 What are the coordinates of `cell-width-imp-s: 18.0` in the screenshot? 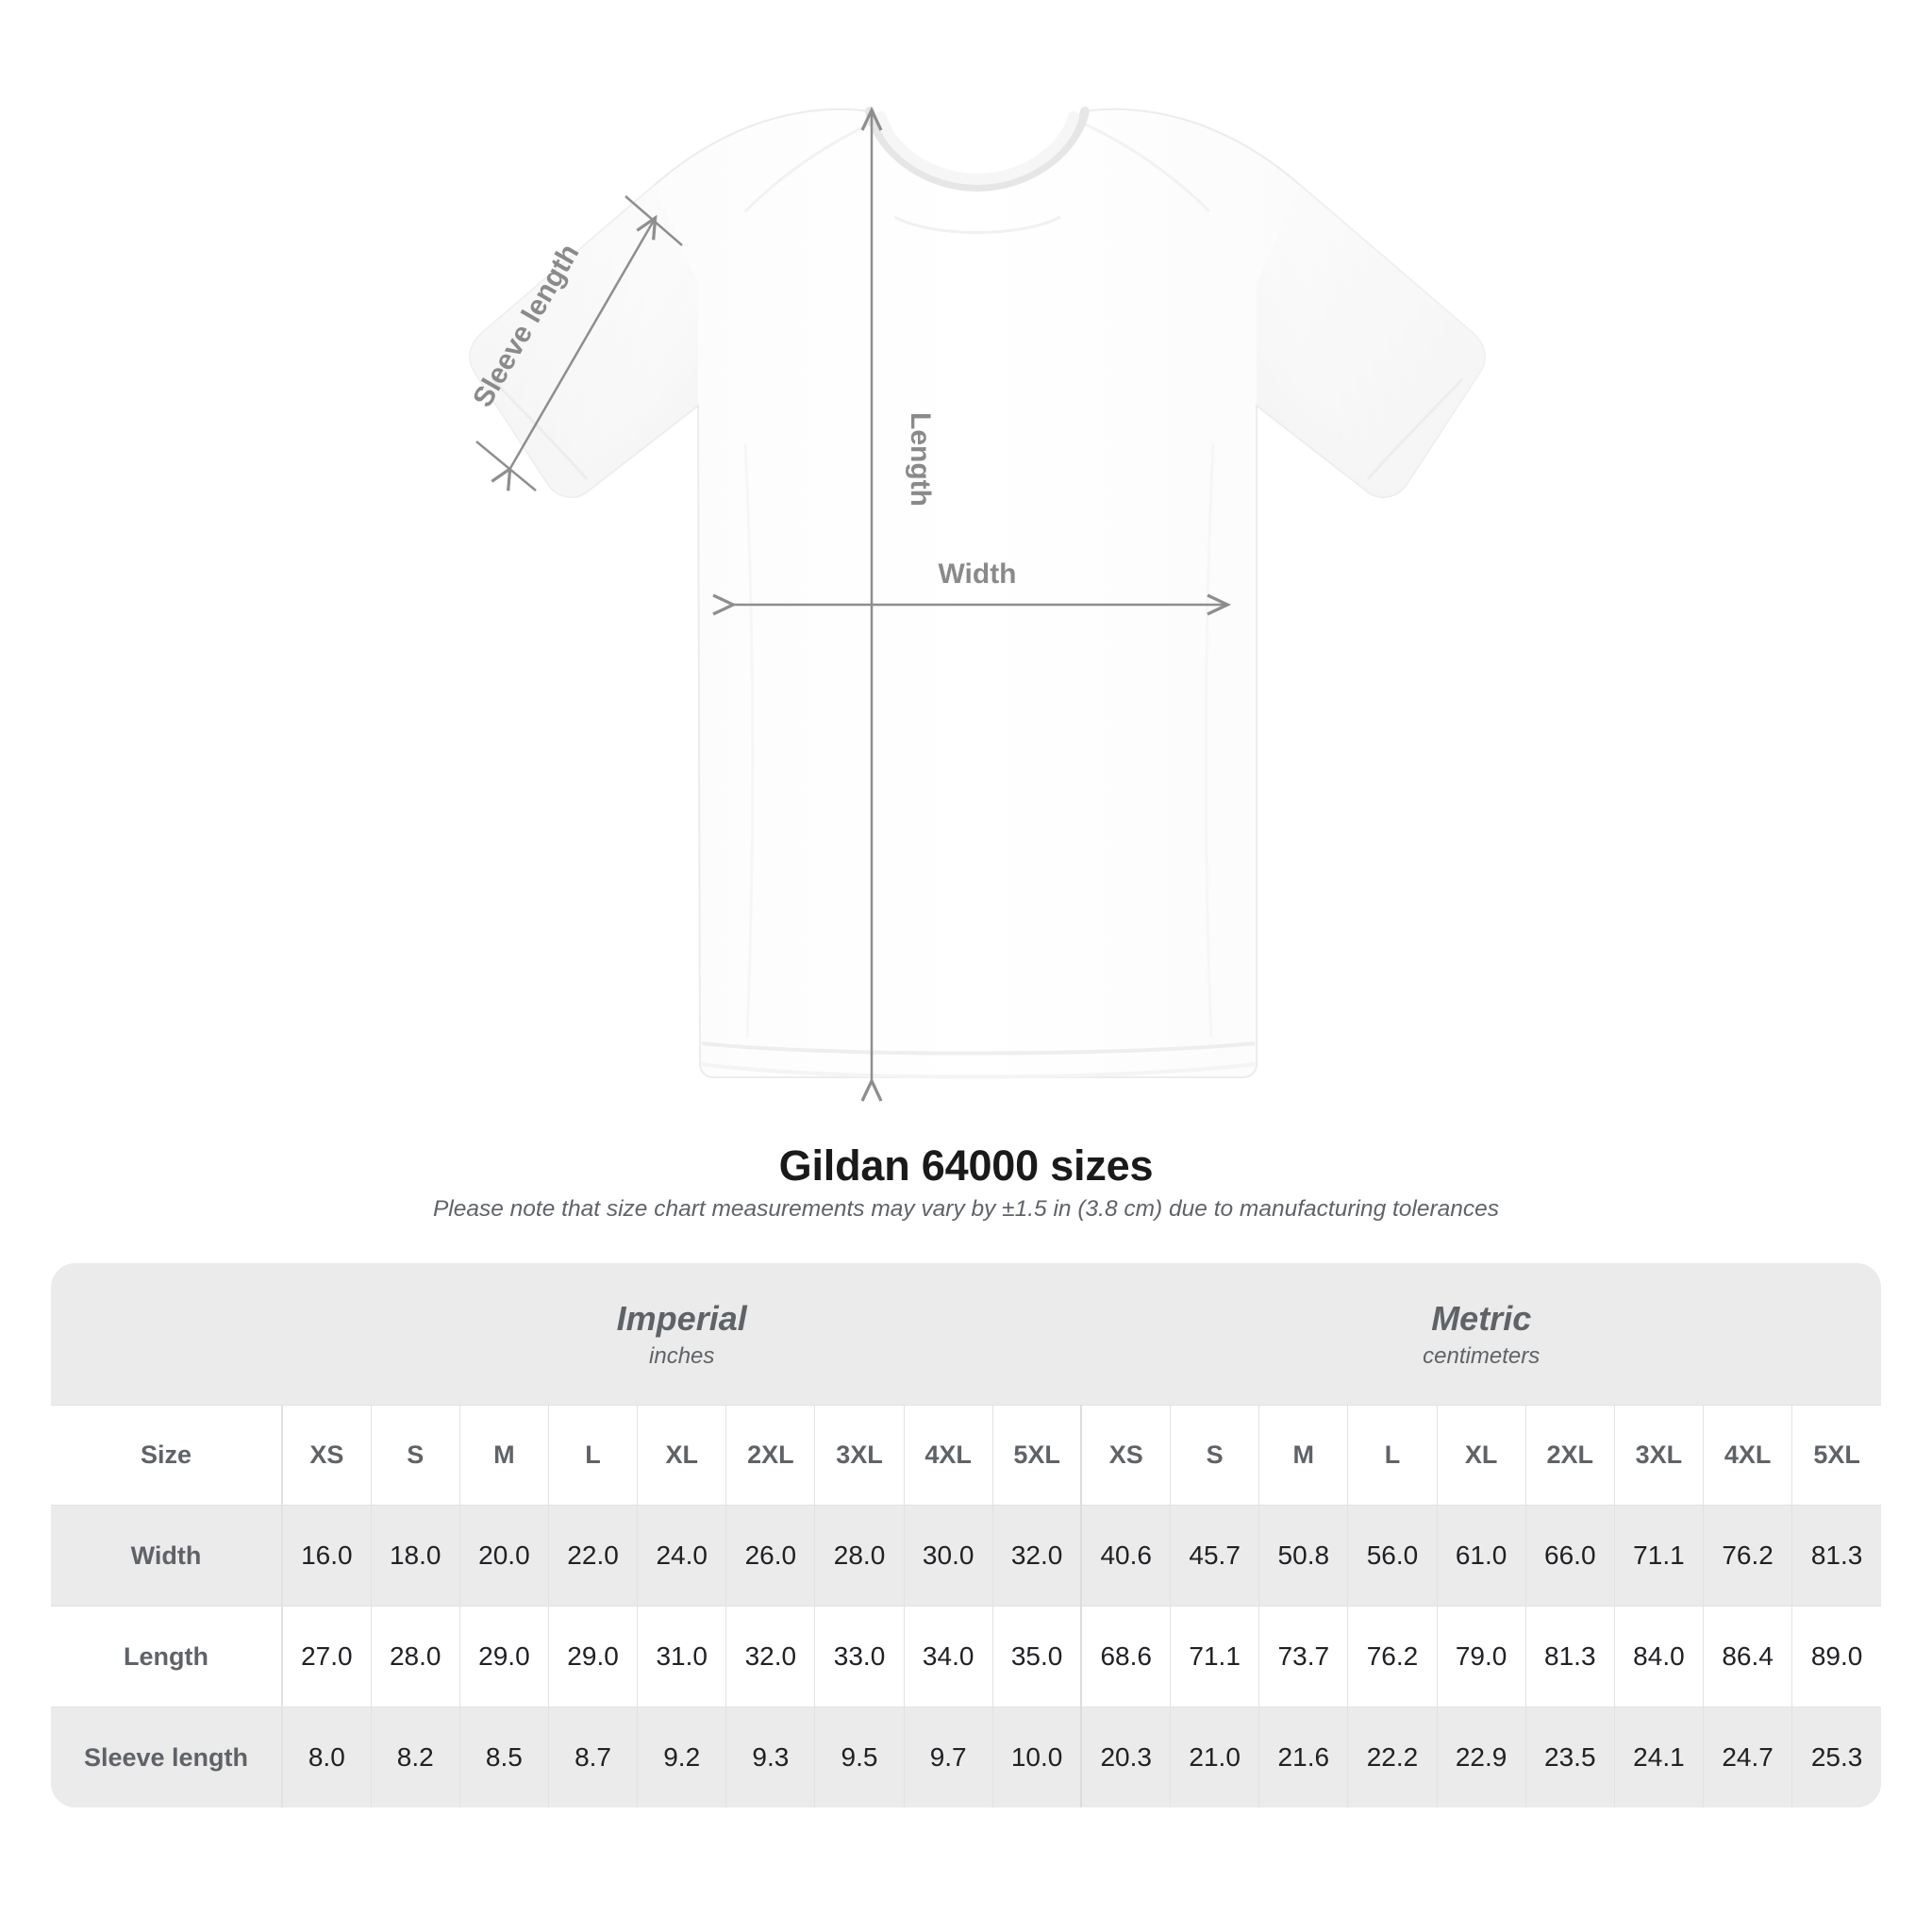 It's located at (415, 1556).